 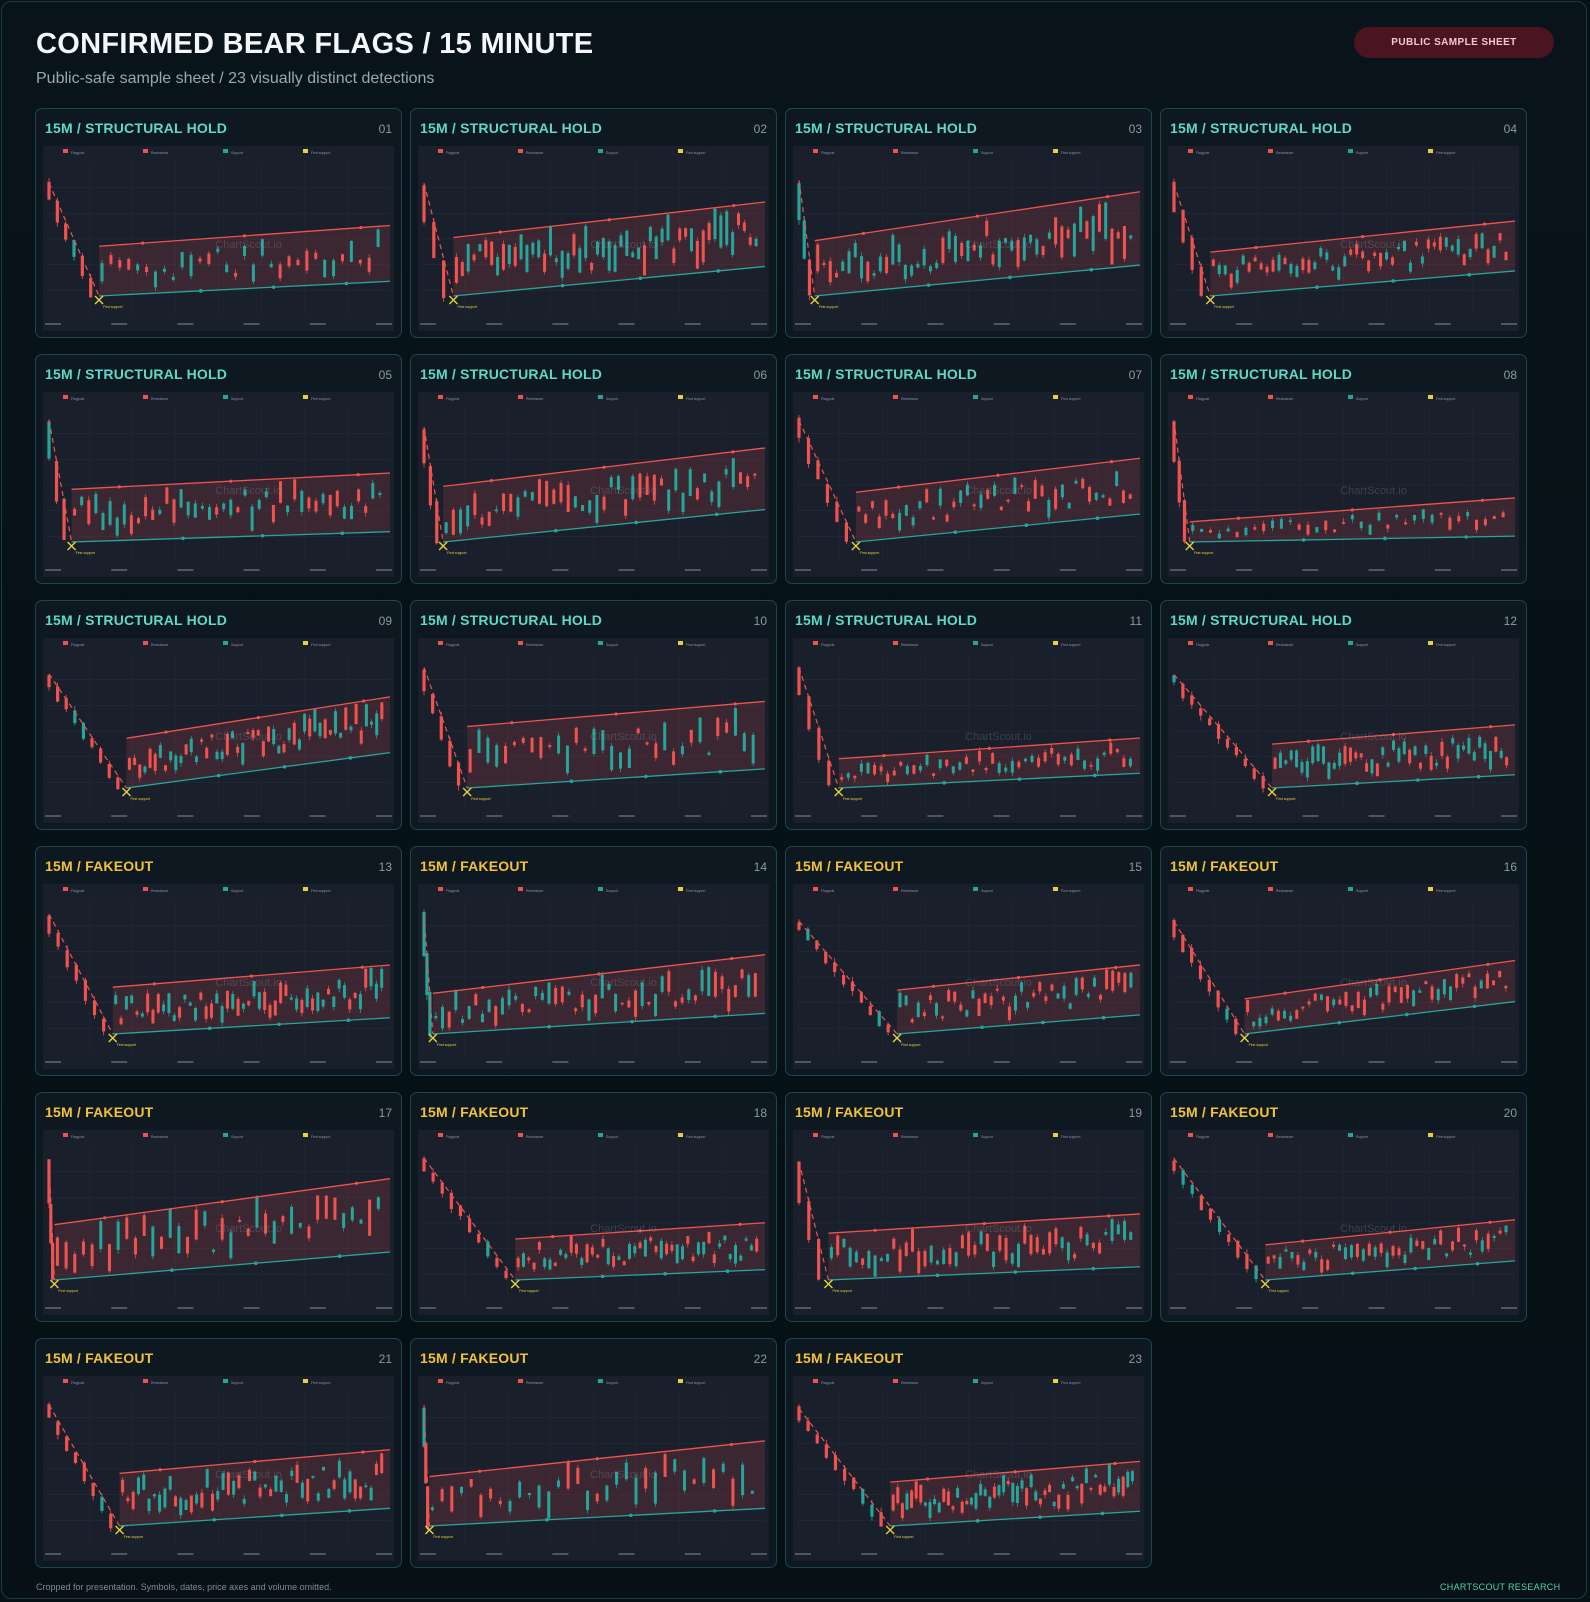 I want to click on legend-label: Support, so click(x=612, y=891).